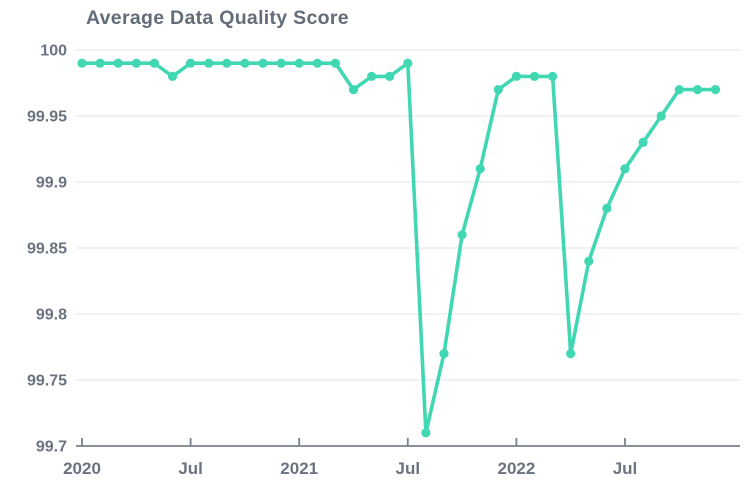  Describe the element at coordinates (47, 381) in the screenshot. I see `y-axis-tick-label: 99.75` at that location.